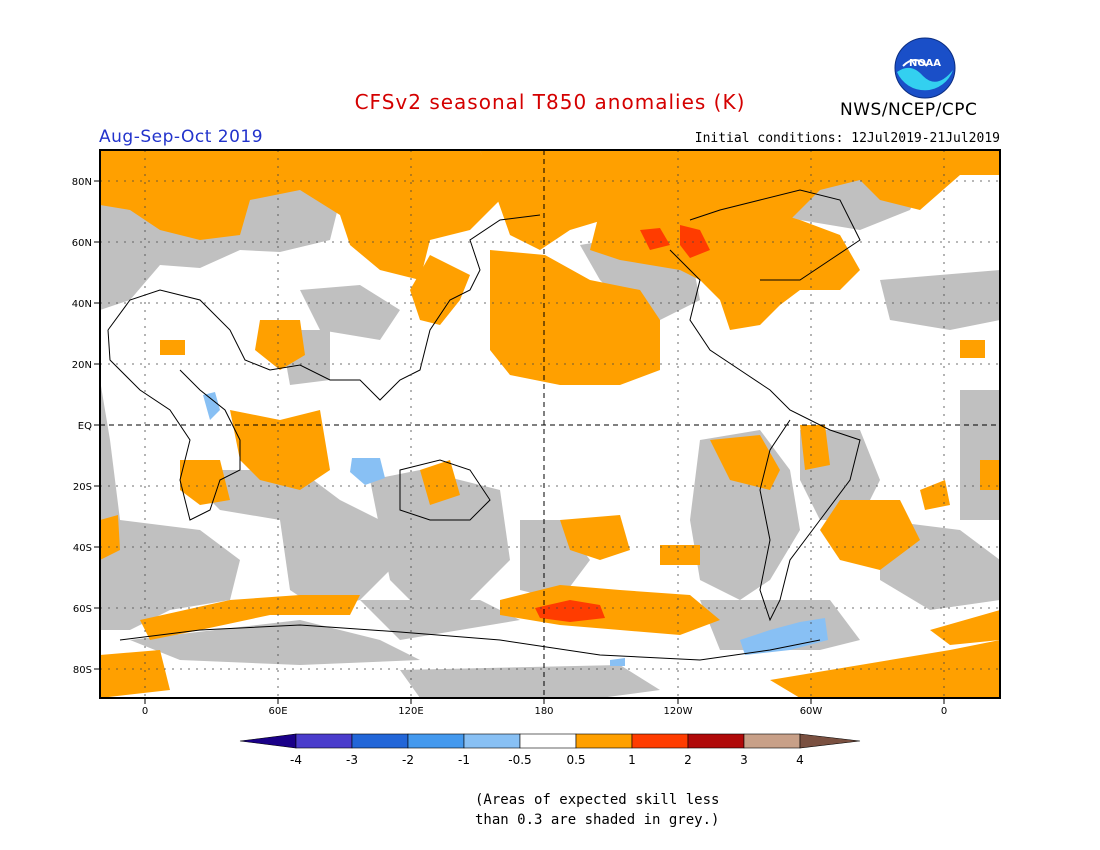 Image resolution: width=1100 pixels, height=850 pixels. I want to click on lat-label: 20N, so click(82, 365).